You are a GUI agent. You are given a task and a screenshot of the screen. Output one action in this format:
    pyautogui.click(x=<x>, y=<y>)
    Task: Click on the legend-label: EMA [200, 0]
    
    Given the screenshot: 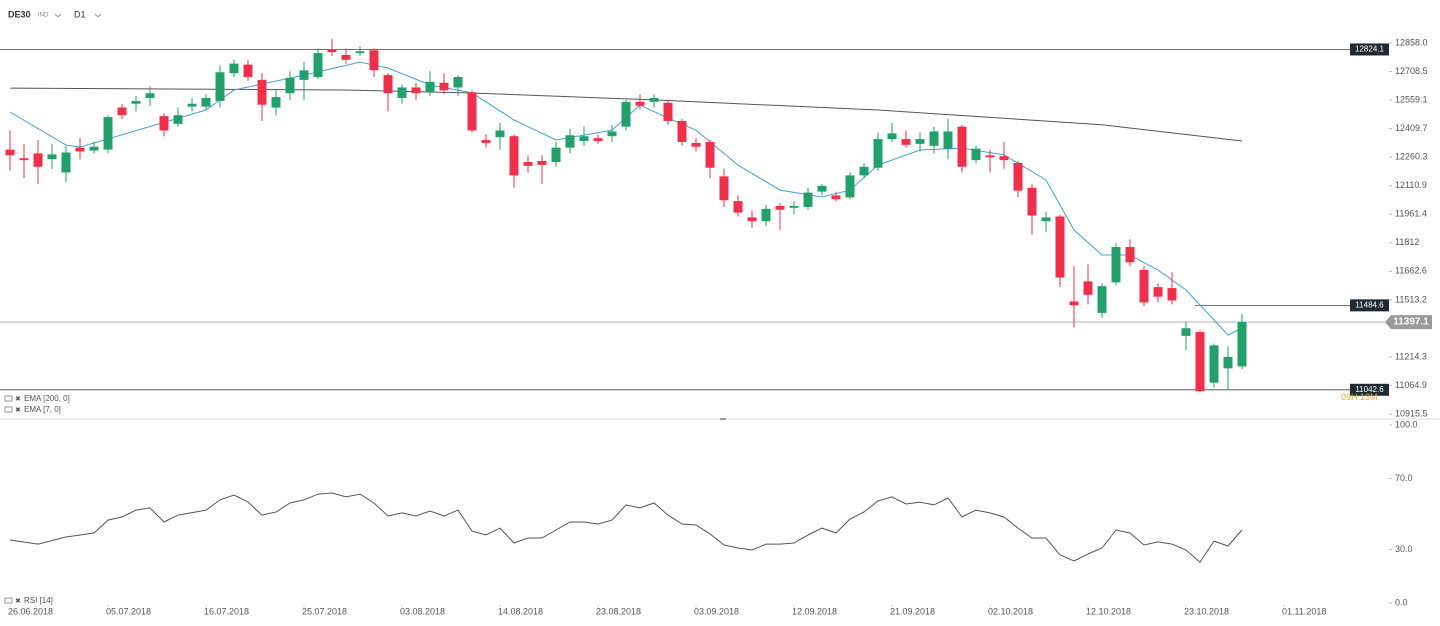 What is the action you would take?
    pyautogui.click(x=47, y=398)
    